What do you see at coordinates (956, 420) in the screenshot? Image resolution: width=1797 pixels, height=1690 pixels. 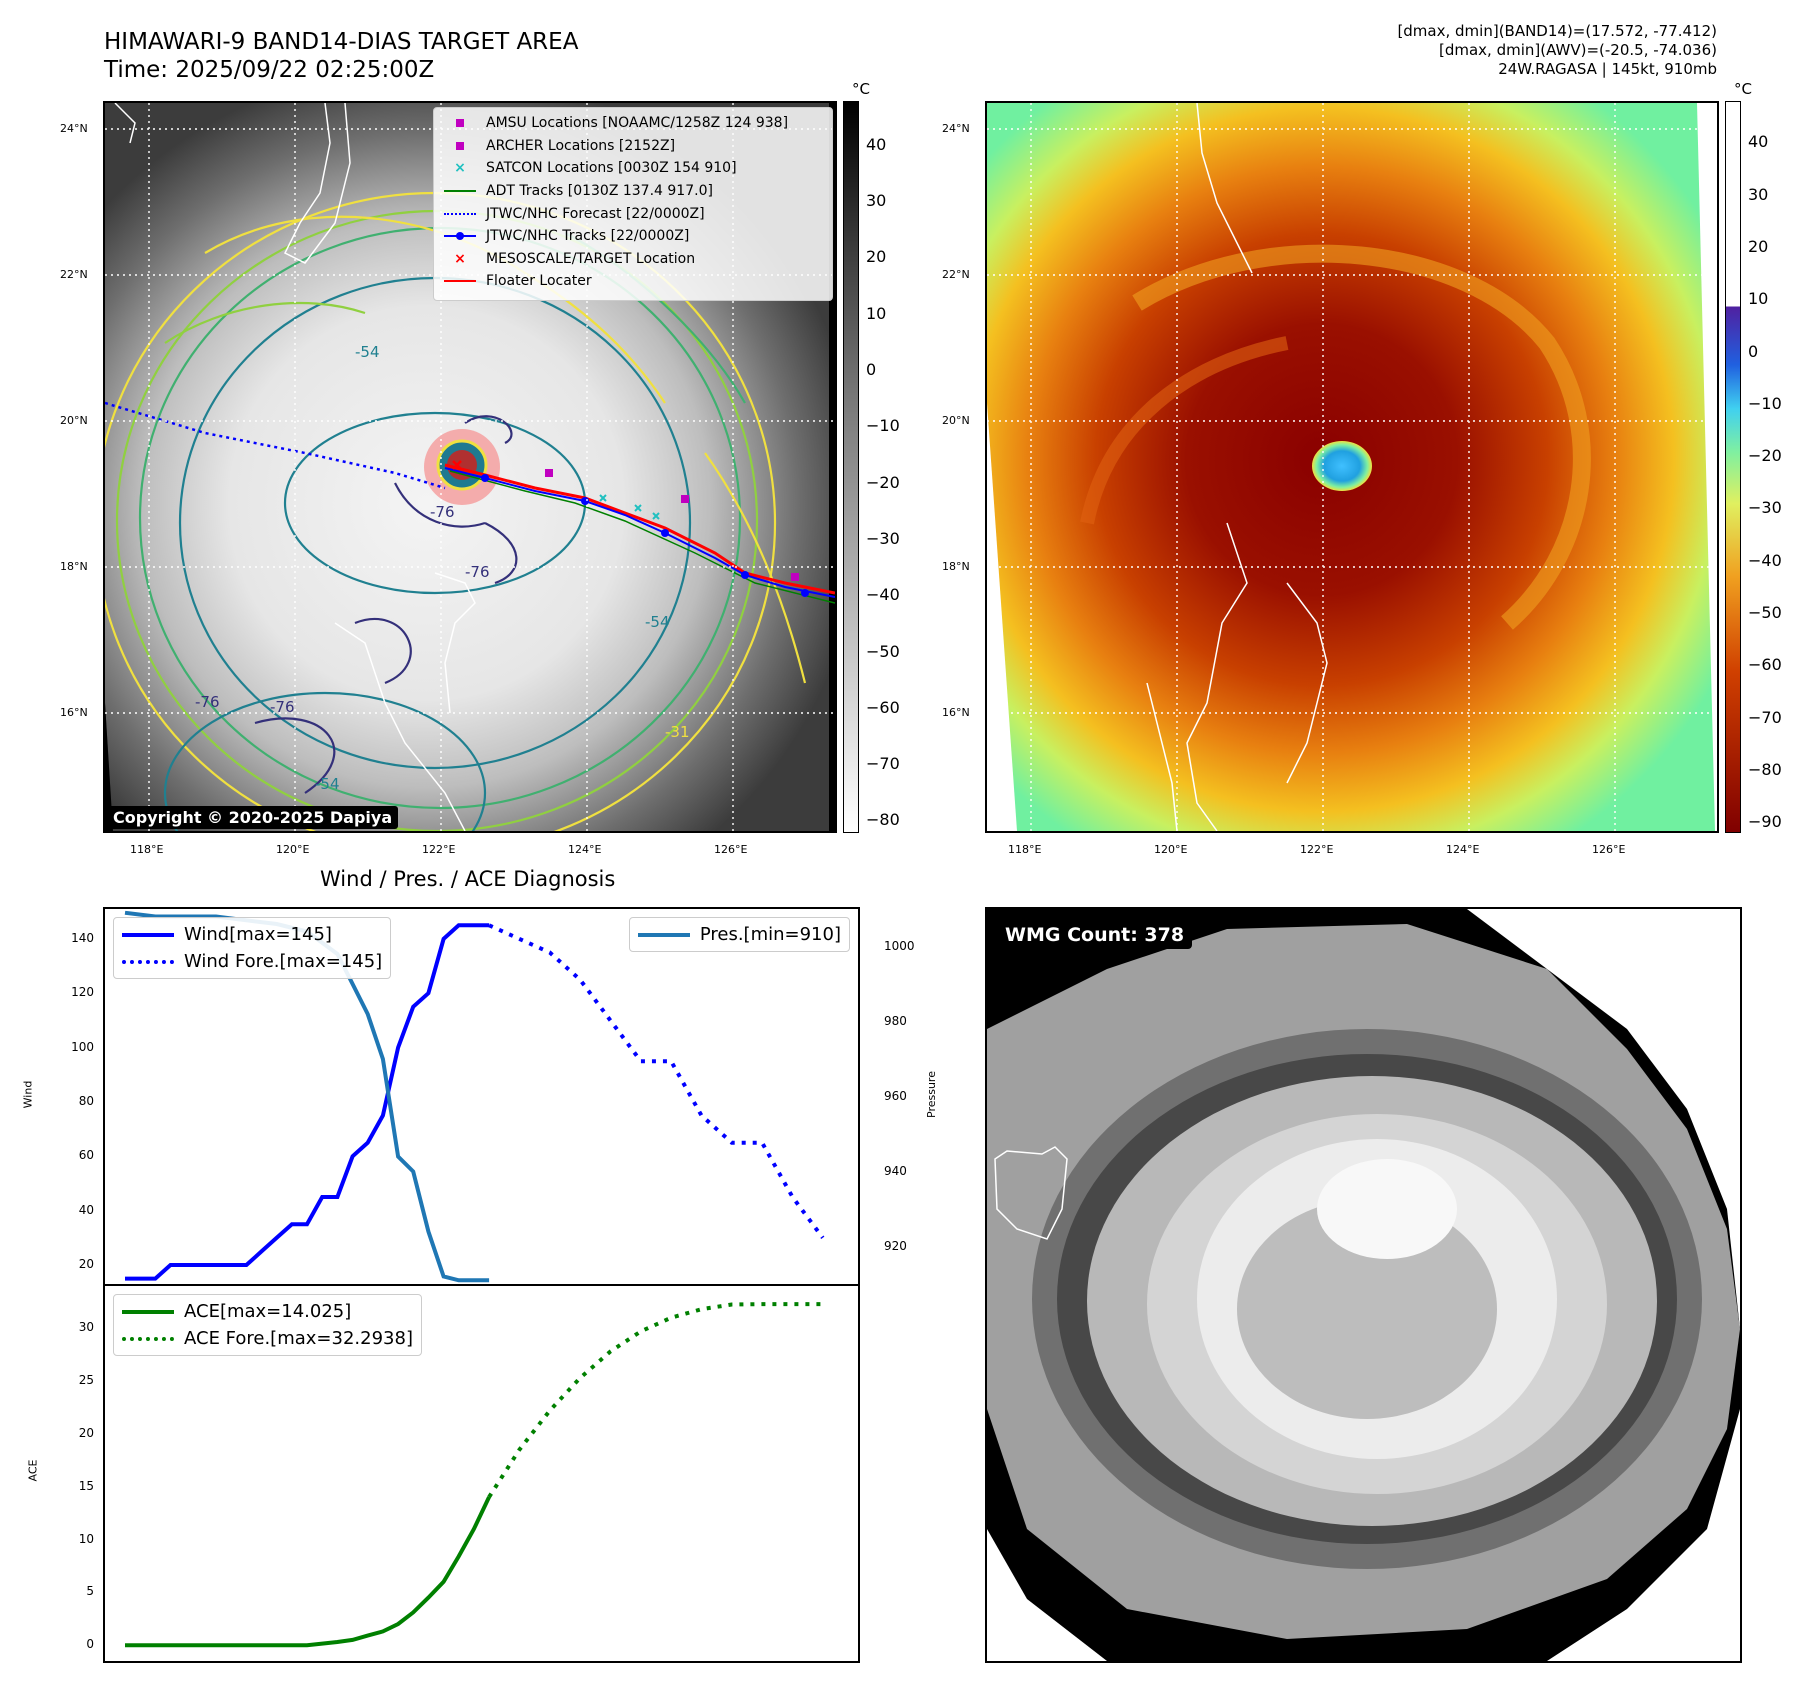 I see `lat-label: 20°N` at bounding box center [956, 420].